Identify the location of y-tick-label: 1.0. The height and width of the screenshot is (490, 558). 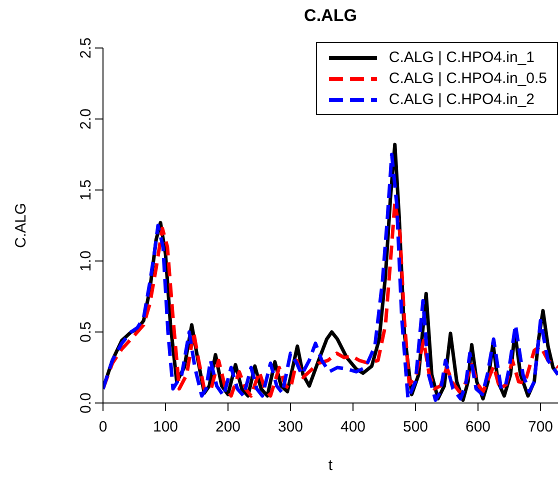
(85, 261).